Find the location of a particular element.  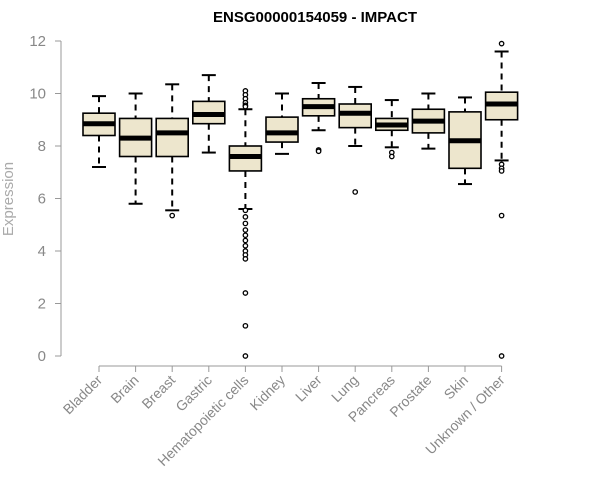

x-tick-label: Breast is located at coordinates (158, 392).